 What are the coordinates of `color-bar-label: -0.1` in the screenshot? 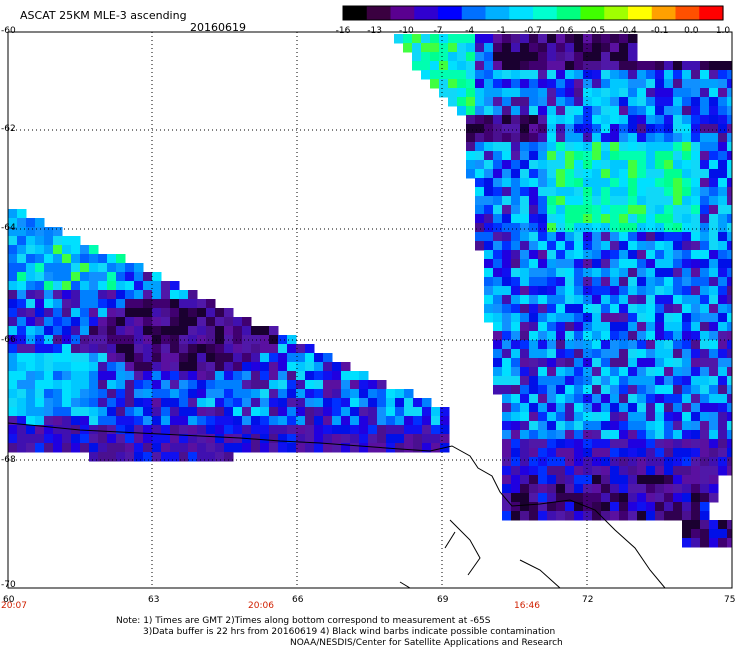 It's located at (659, 31).